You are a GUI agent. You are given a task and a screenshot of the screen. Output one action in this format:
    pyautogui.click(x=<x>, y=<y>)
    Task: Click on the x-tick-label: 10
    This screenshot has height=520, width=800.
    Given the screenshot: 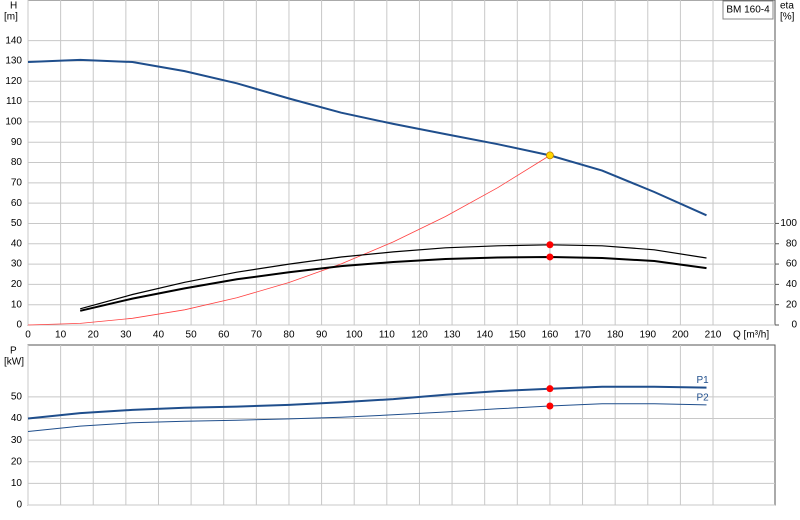 What is the action you would take?
    pyautogui.click(x=61, y=335)
    